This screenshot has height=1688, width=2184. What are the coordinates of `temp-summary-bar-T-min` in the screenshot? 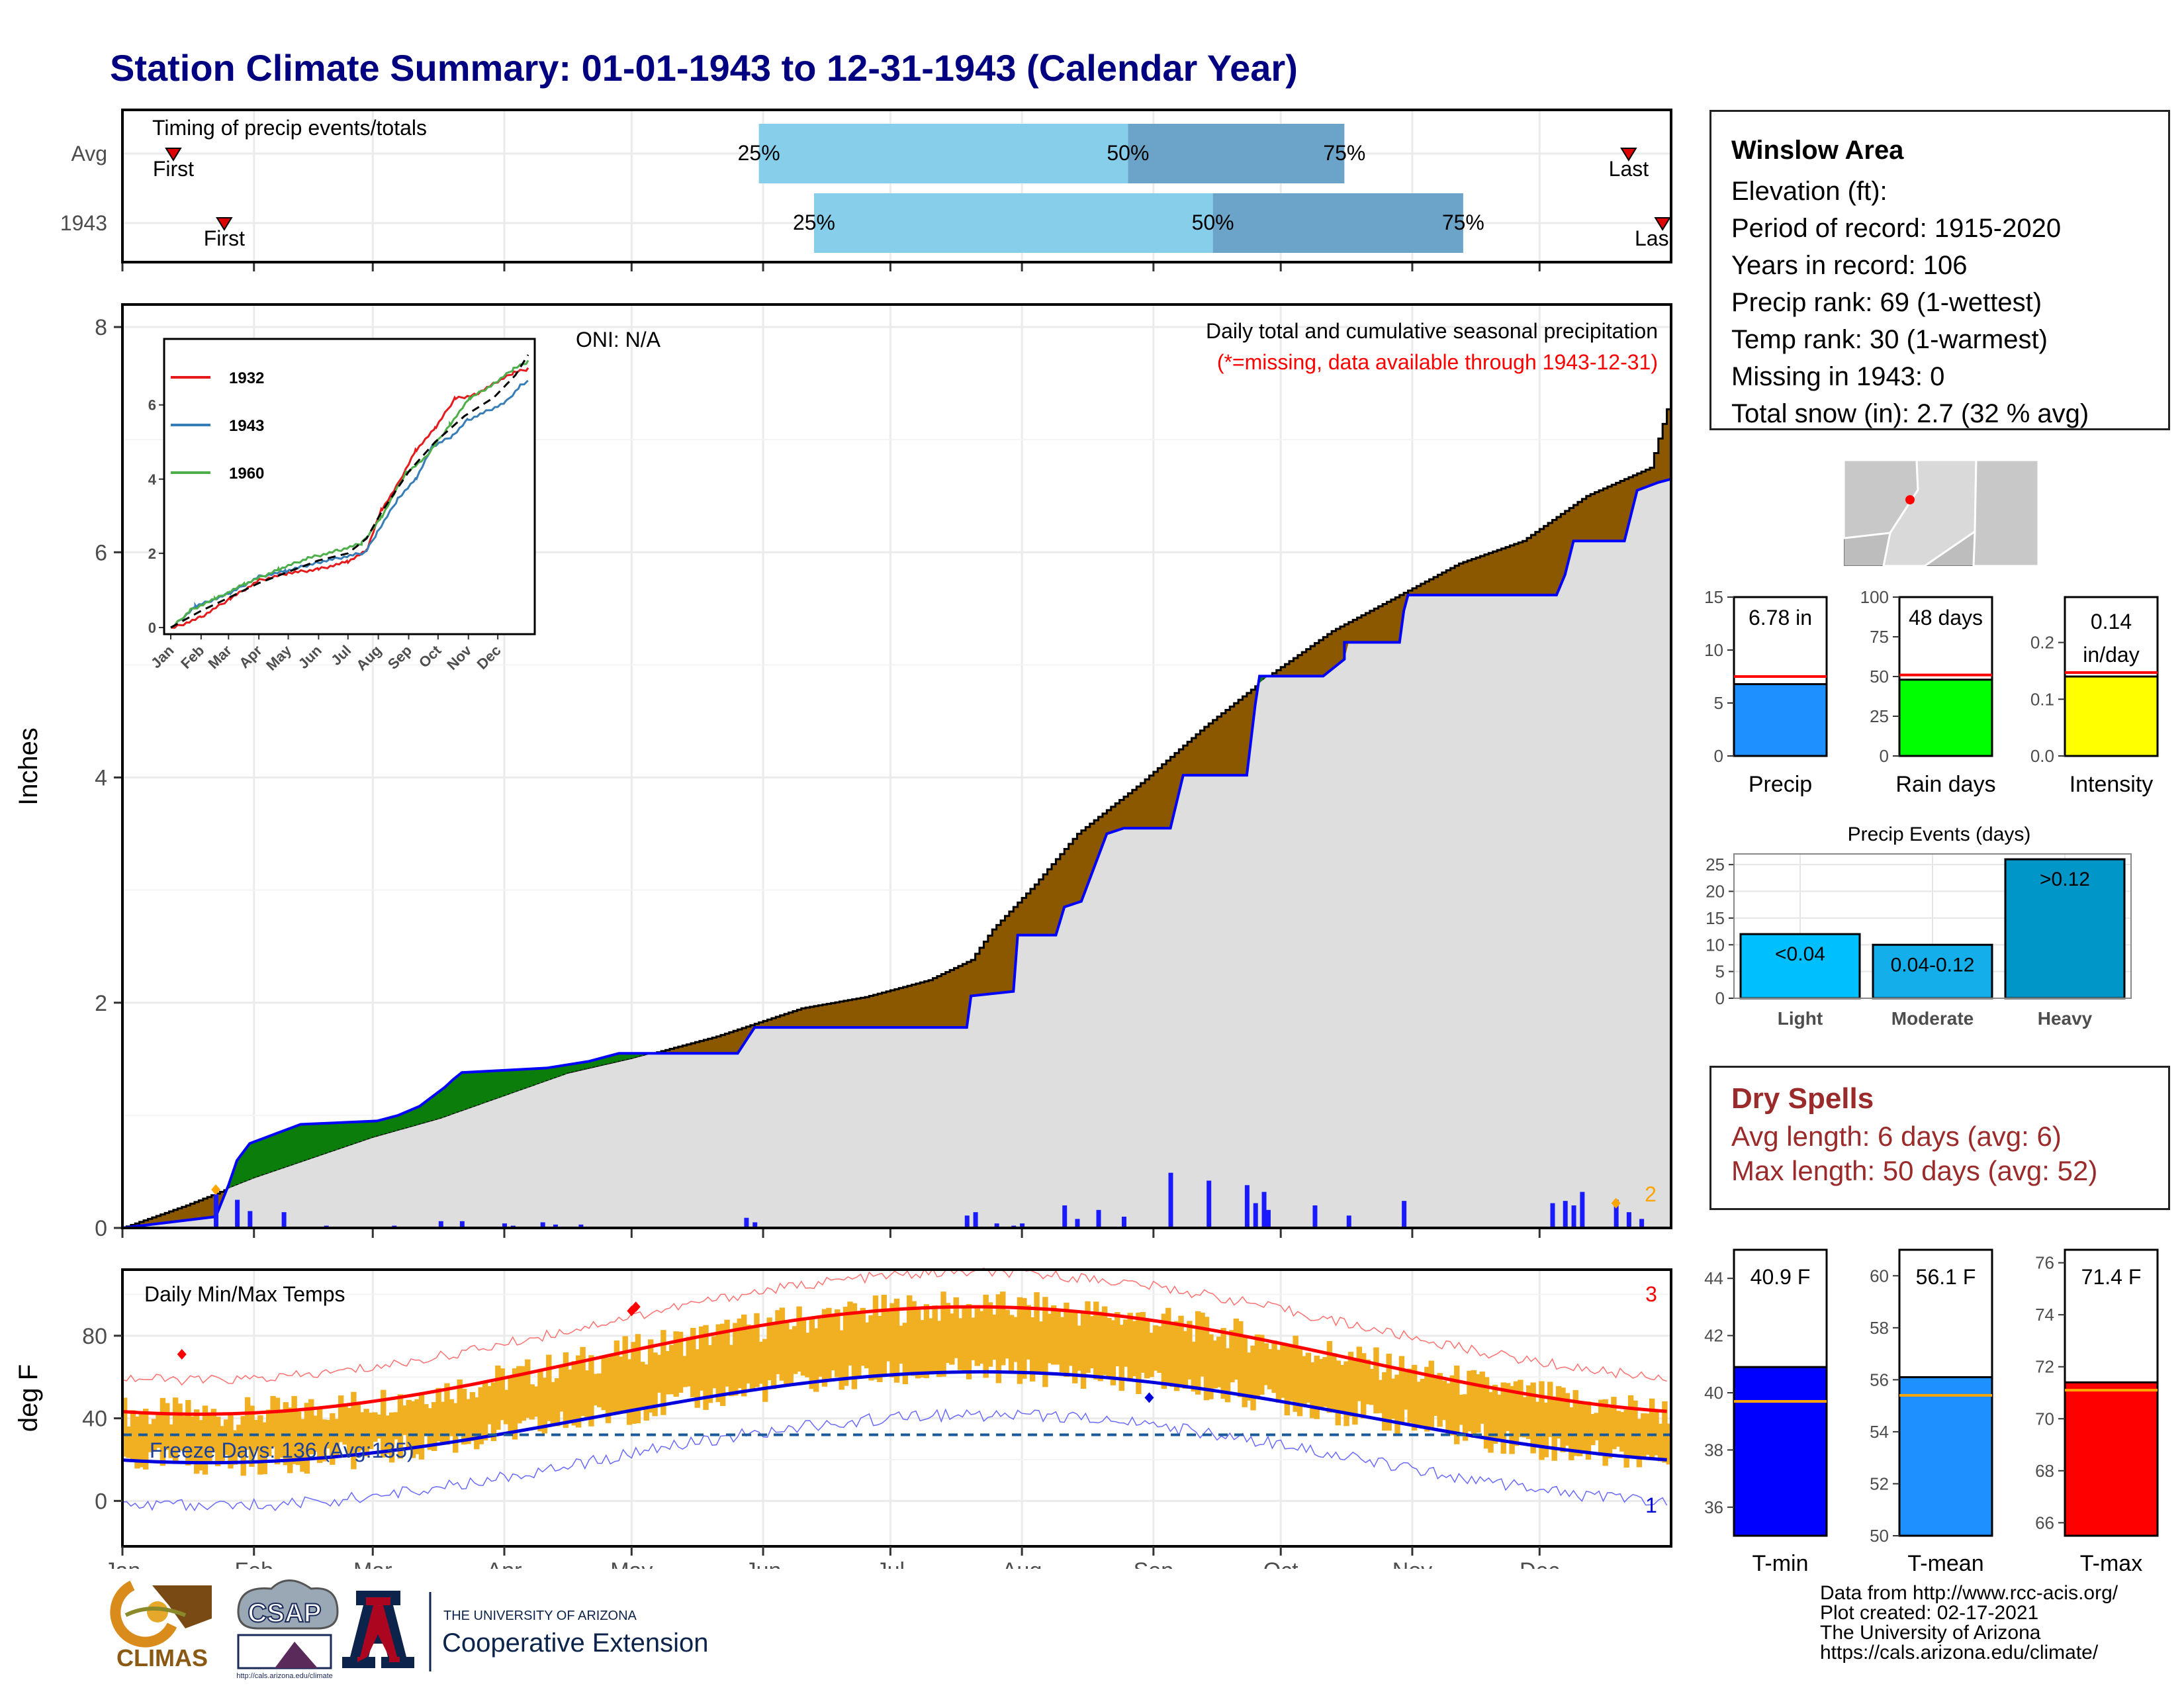 It's located at (1780, 1451).